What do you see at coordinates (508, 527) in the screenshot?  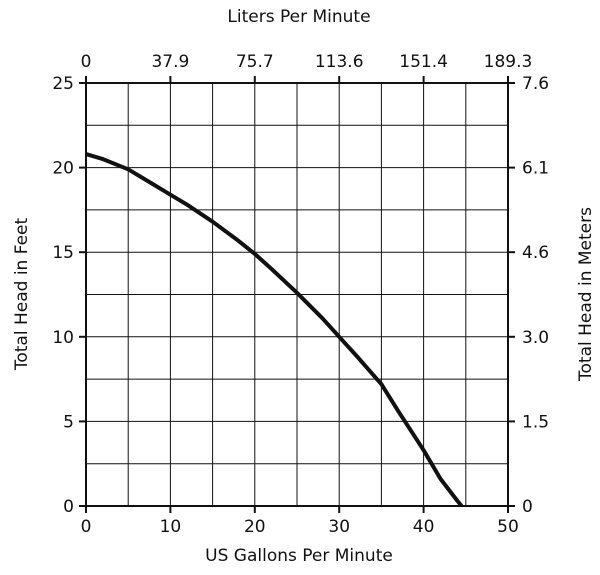 I see `x-tick-label: 50` at bounding box center [508, 527].